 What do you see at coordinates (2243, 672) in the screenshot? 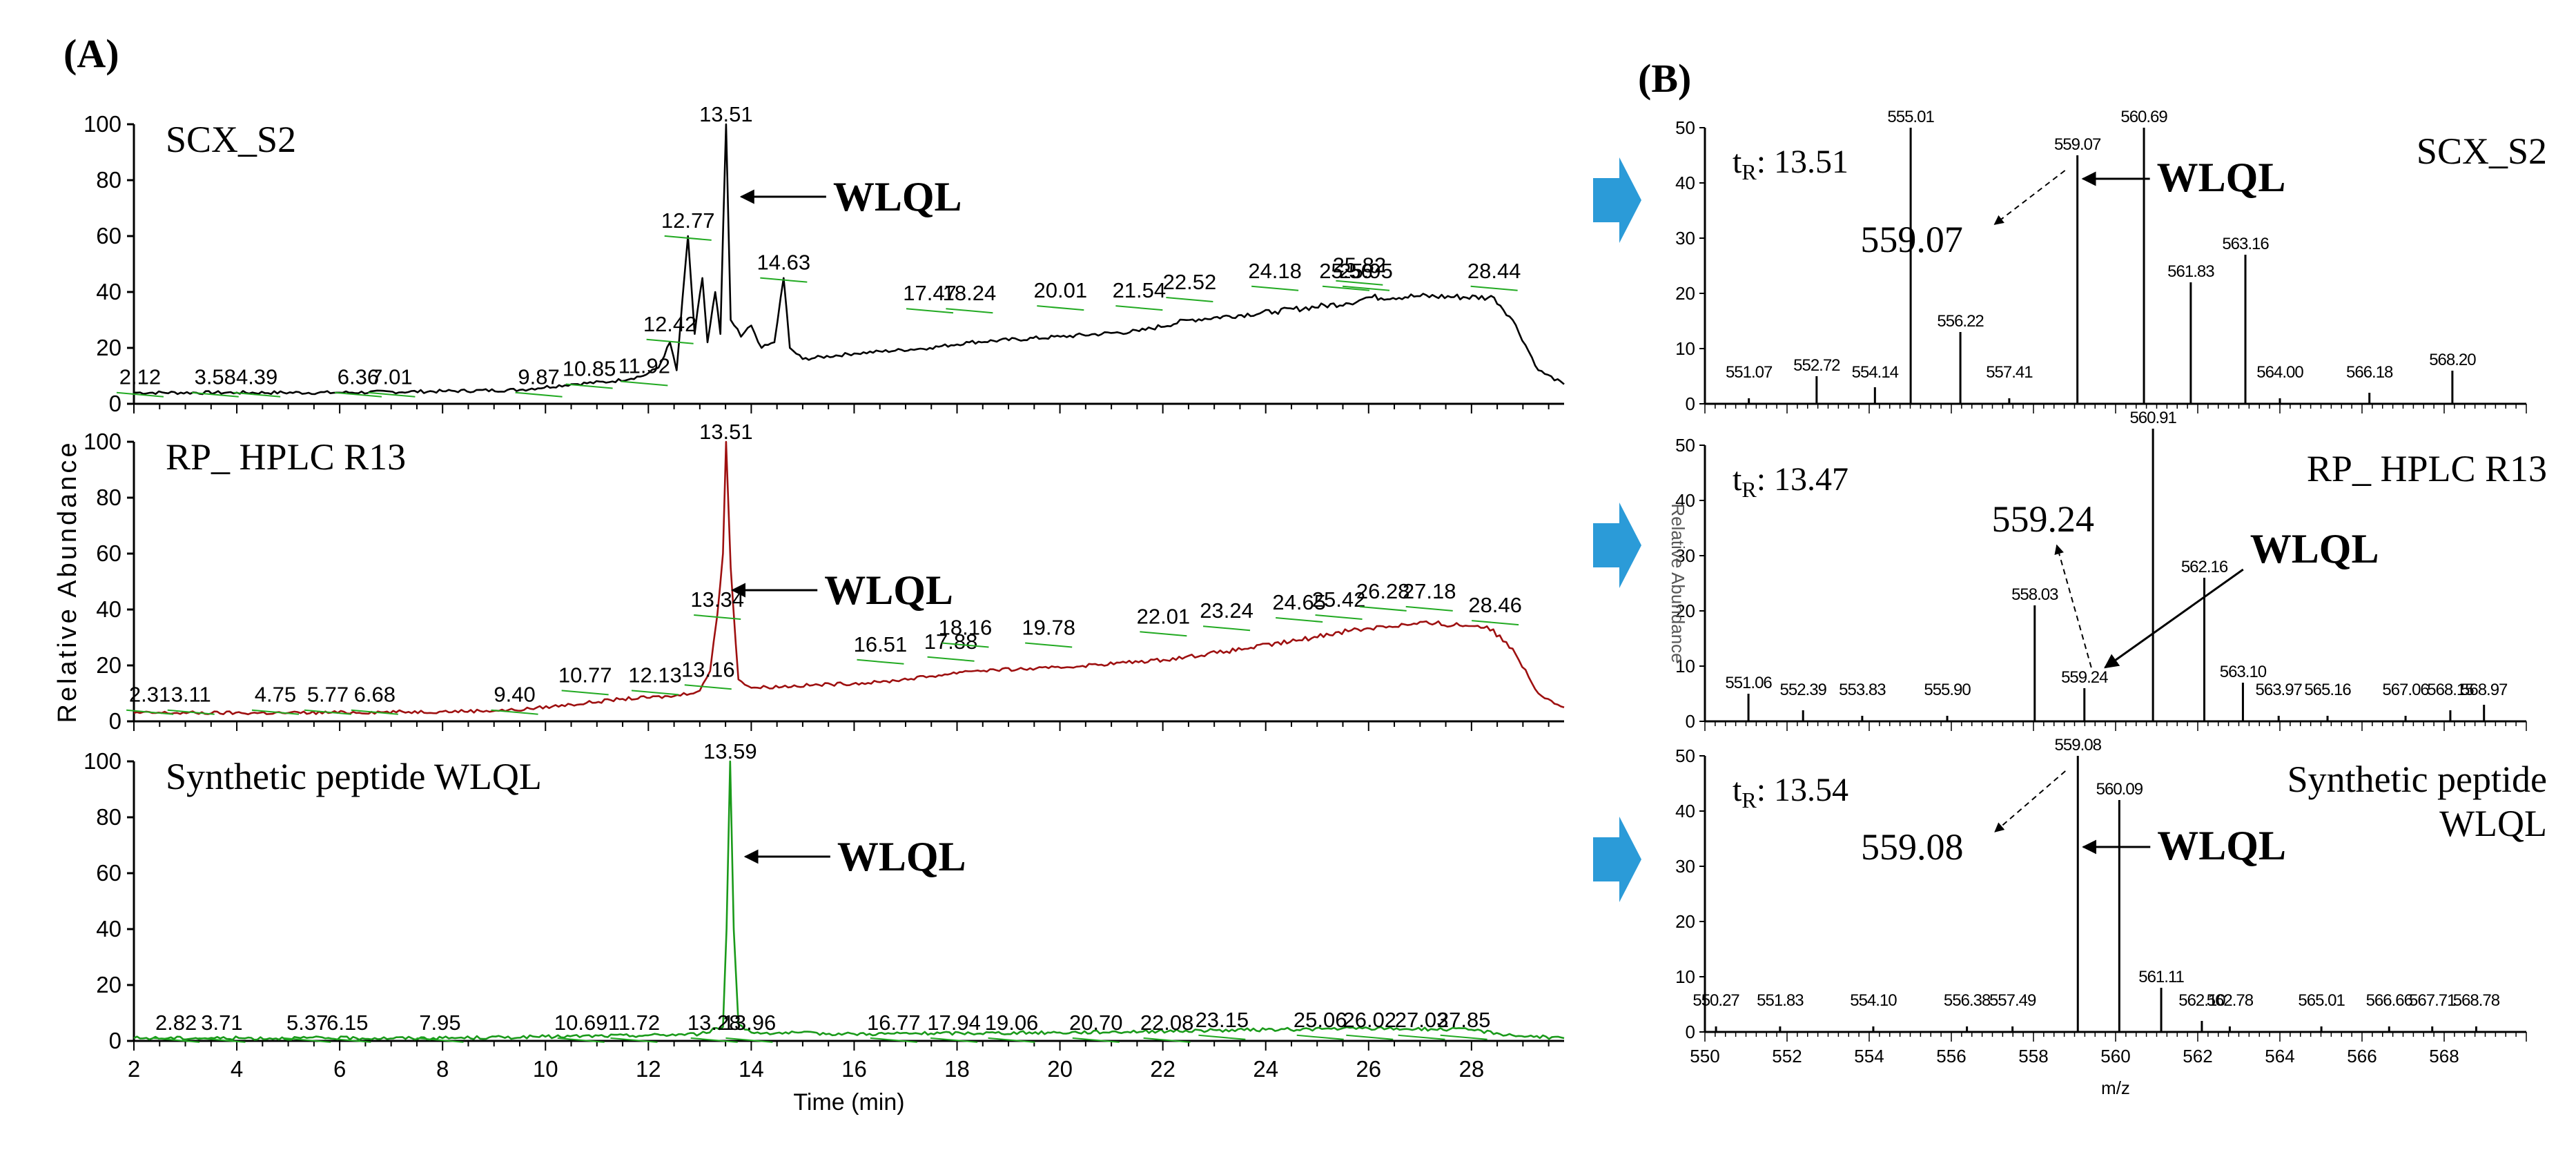
I see `peak-label: 563.10` at bounding box center [2243, 672].